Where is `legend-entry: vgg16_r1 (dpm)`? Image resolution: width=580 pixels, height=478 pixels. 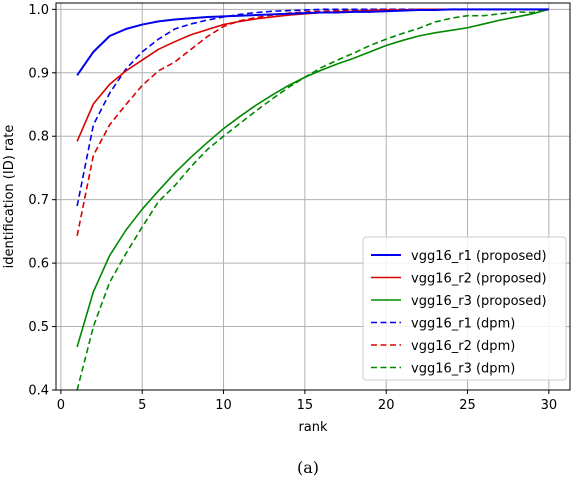 legend-entry: vgg16_r1 (dpm) is located at coordinates (463, 324).